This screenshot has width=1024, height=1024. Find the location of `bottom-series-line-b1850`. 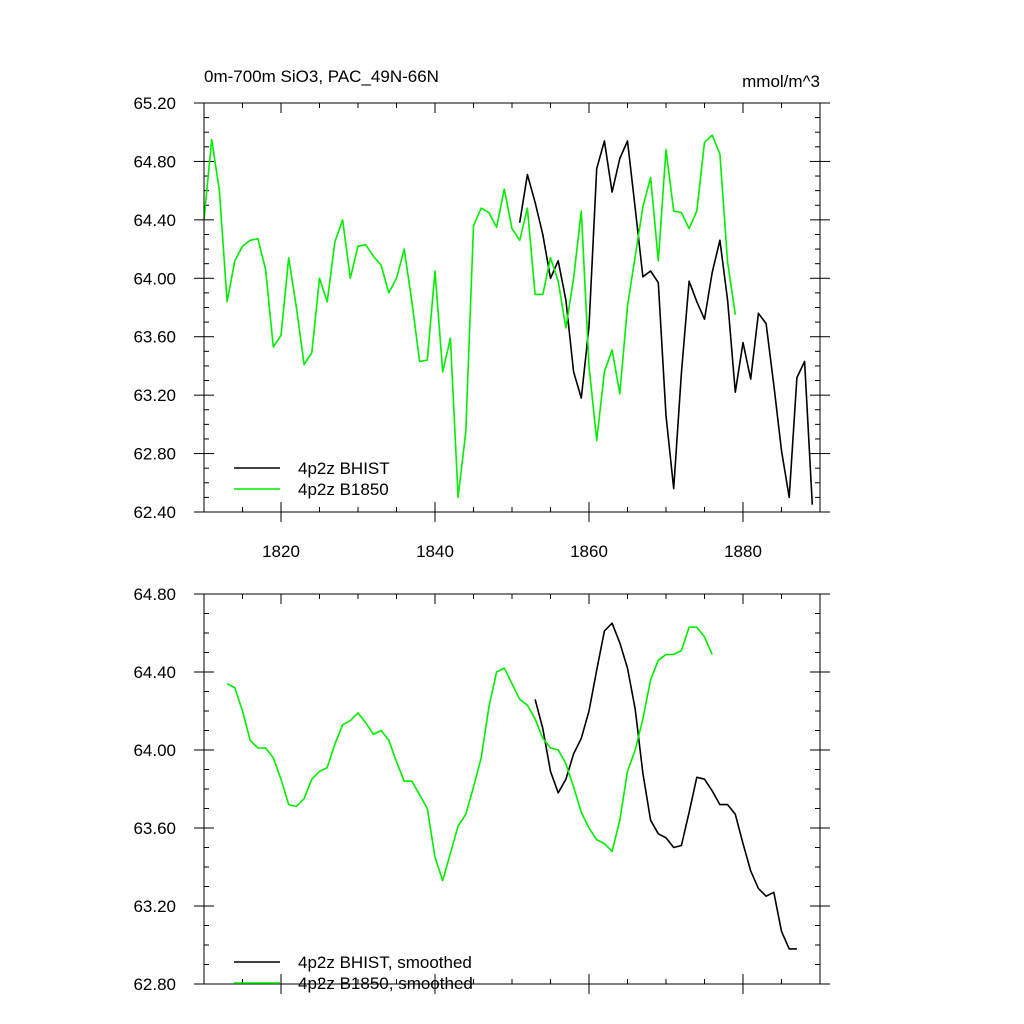

bottom-series-line-b1850 is located at coordinates (469, 754).